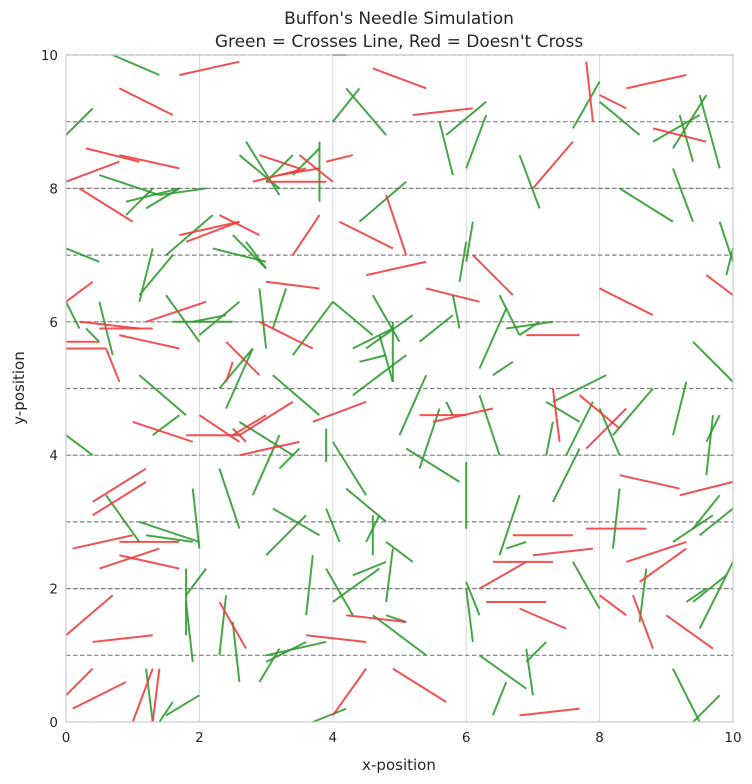 This screenshot has height=784, width=752. Describe the element at coordinates (399, 765) in the screenshot. I see `x-axis-label: x-position` at that location.